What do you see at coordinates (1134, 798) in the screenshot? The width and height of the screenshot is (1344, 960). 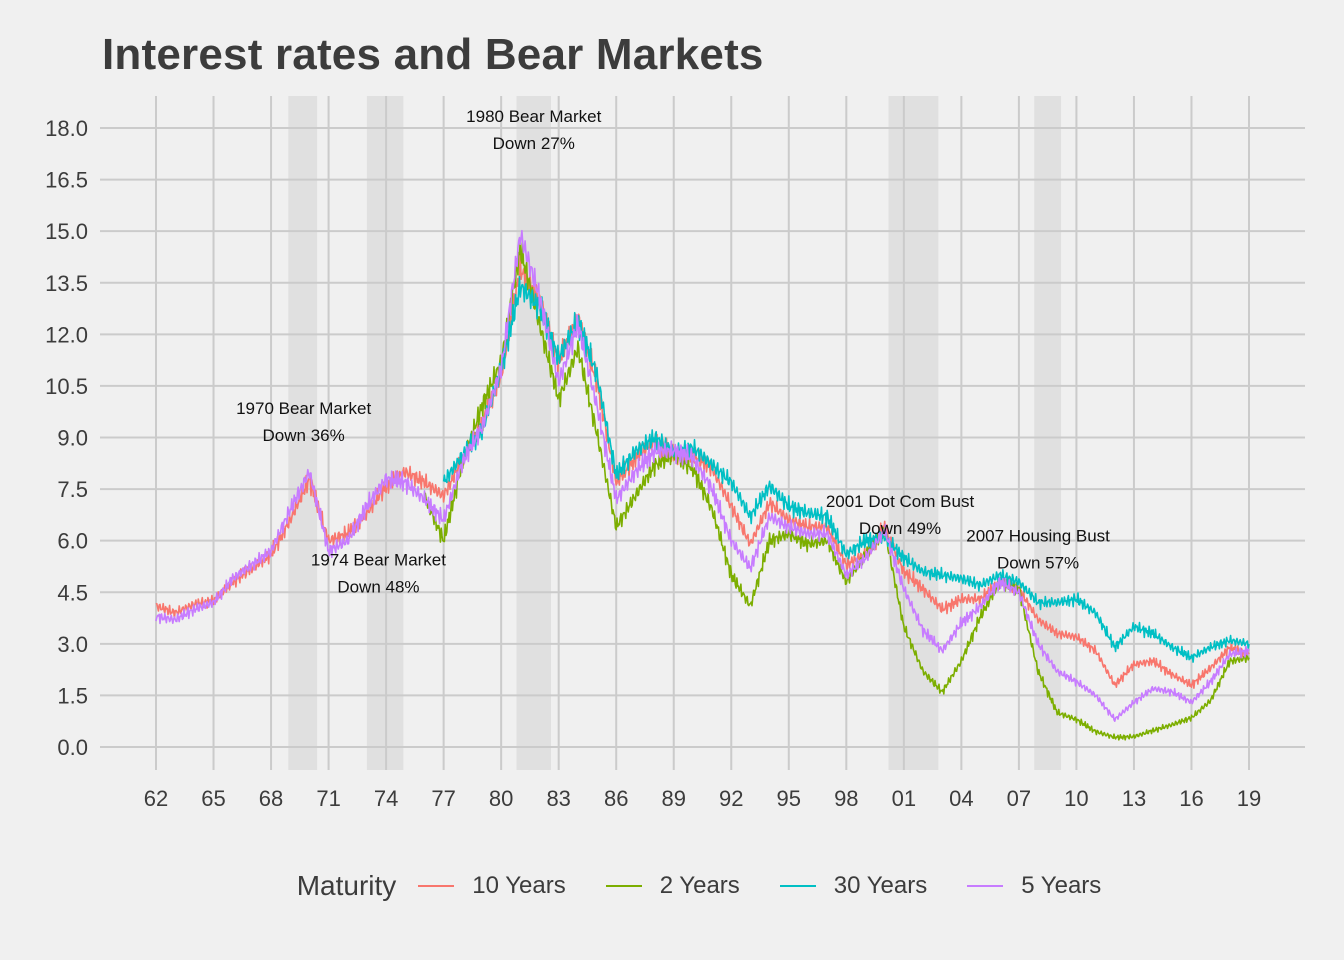 I see `x-tick-label: 13` at bounding box center [1134, 798].